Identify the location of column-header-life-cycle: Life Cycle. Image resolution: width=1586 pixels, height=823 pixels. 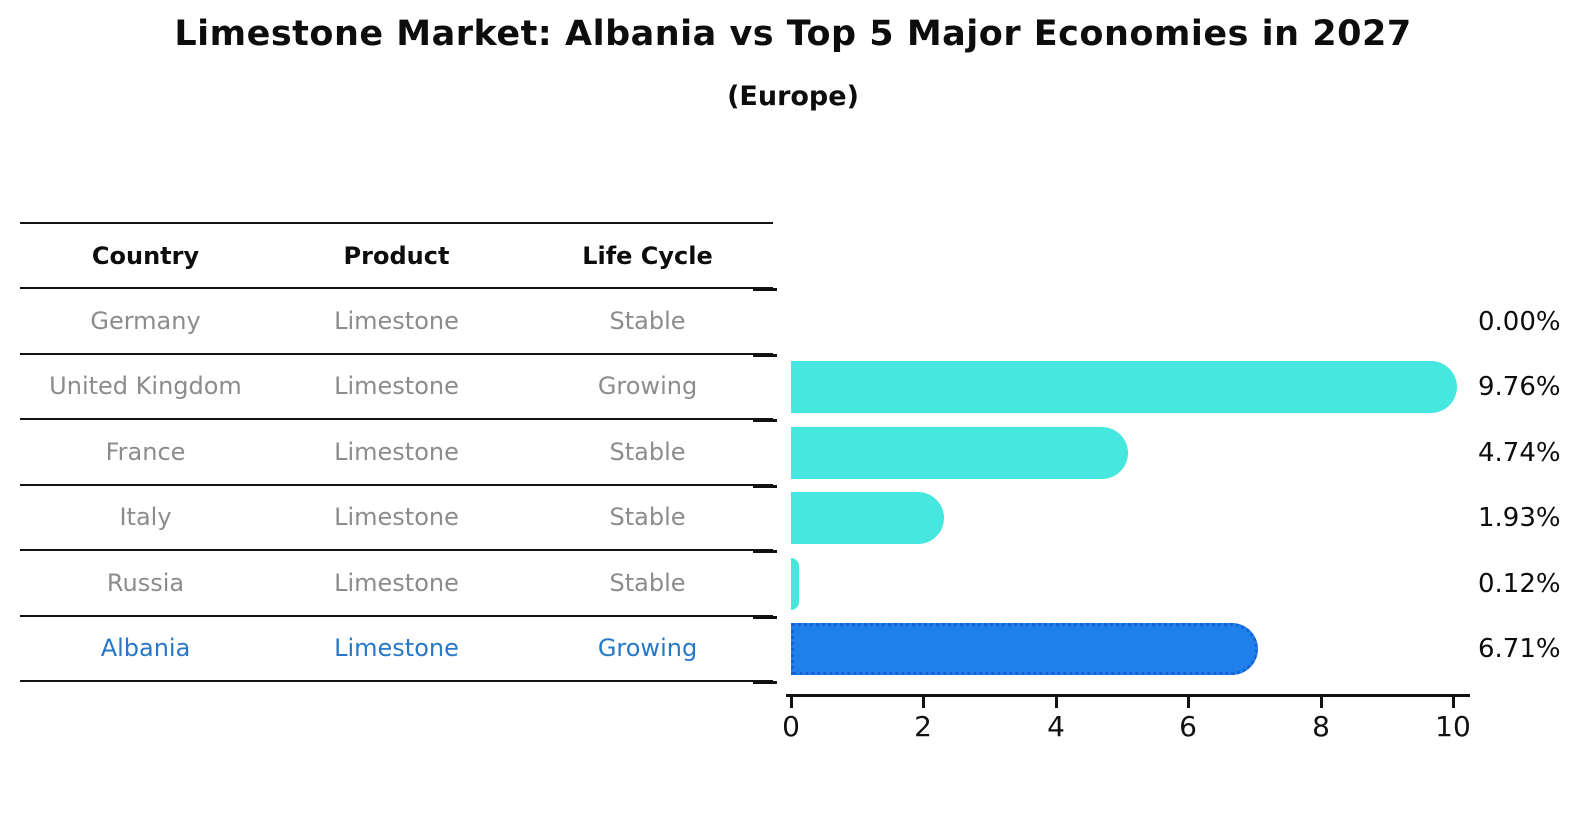
(647, 255).